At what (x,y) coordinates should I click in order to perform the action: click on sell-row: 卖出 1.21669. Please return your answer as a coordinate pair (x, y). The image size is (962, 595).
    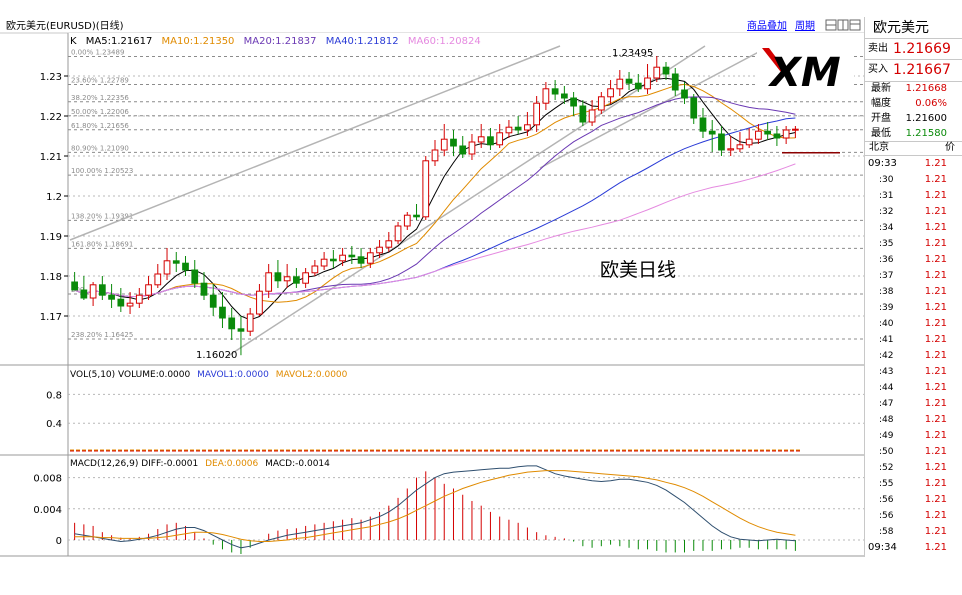
    Looking at the image, I should click on (913, 49).